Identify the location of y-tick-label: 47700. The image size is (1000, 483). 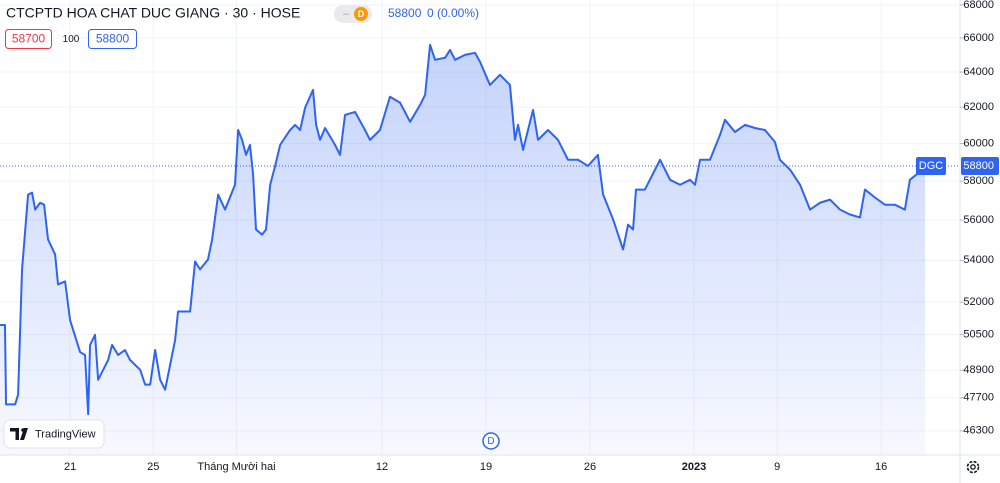
(978, 398).